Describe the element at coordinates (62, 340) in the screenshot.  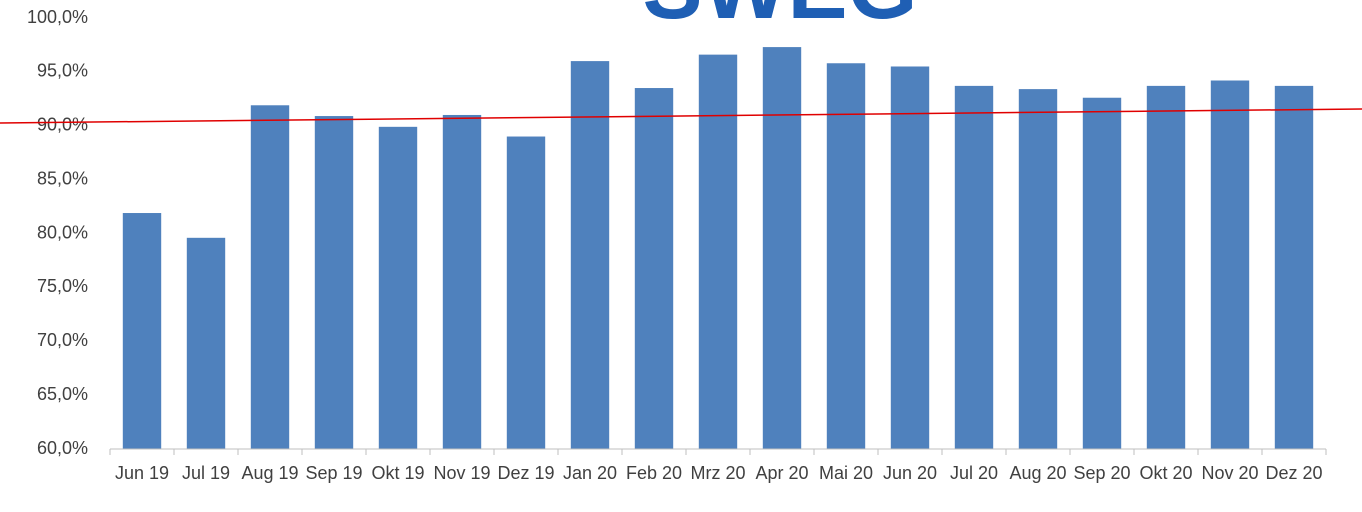
I see `y-tick-label: 70,0%` at that location.